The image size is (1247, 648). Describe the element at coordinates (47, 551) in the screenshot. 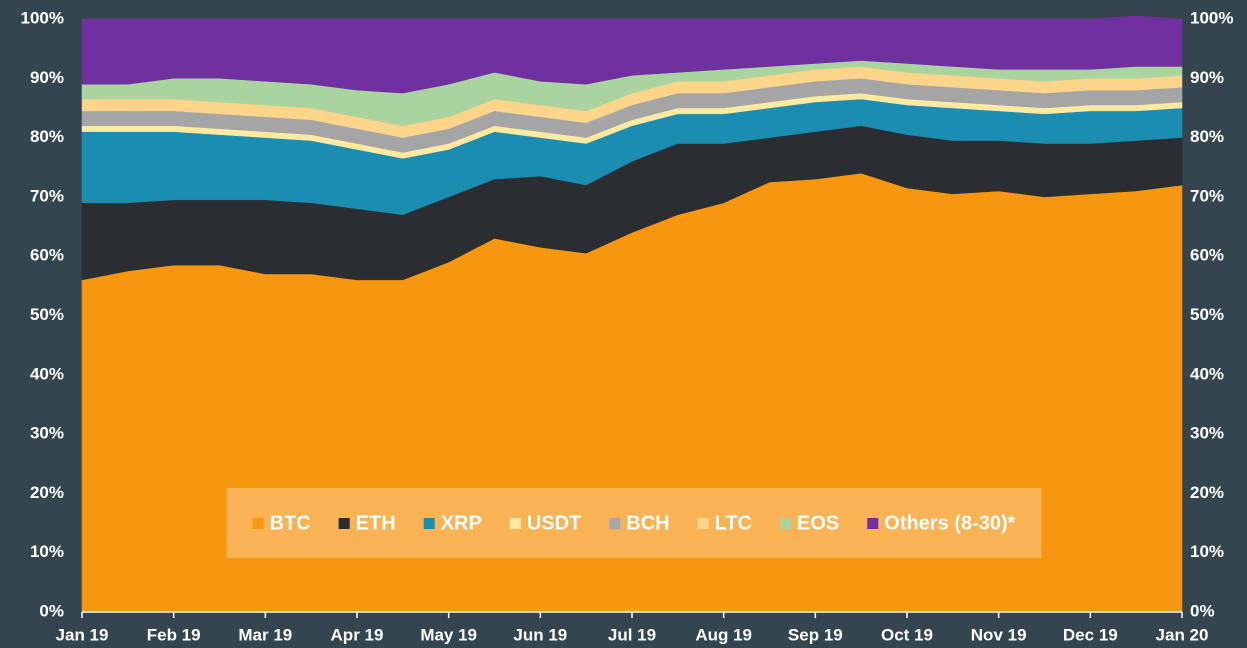

I see `y-tick-label: 10%` at that location.